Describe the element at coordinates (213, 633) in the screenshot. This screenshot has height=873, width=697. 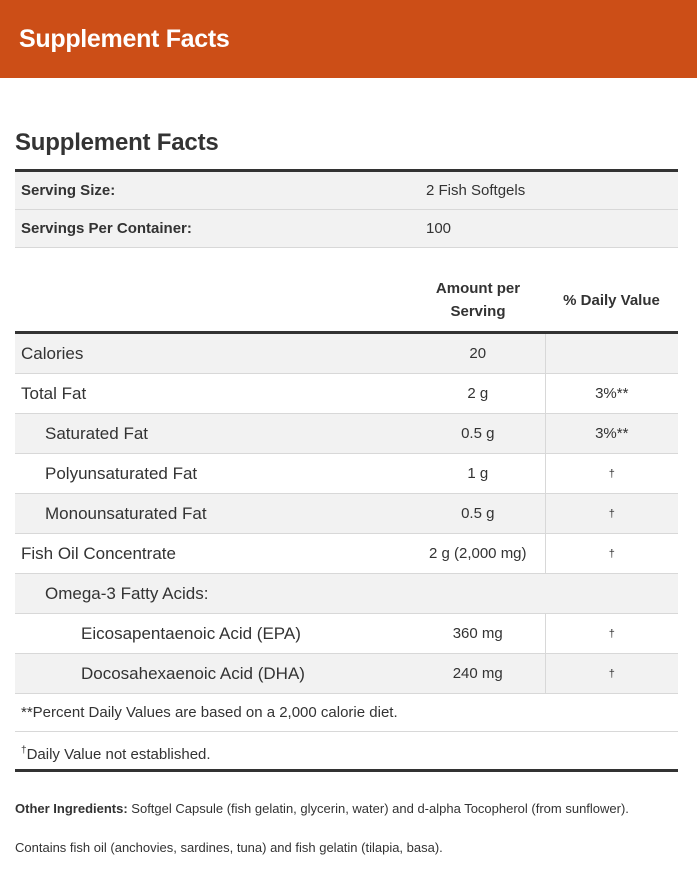
I see `nutrient-name: Eicosapentaenoic Acid (EPA)` at that location.